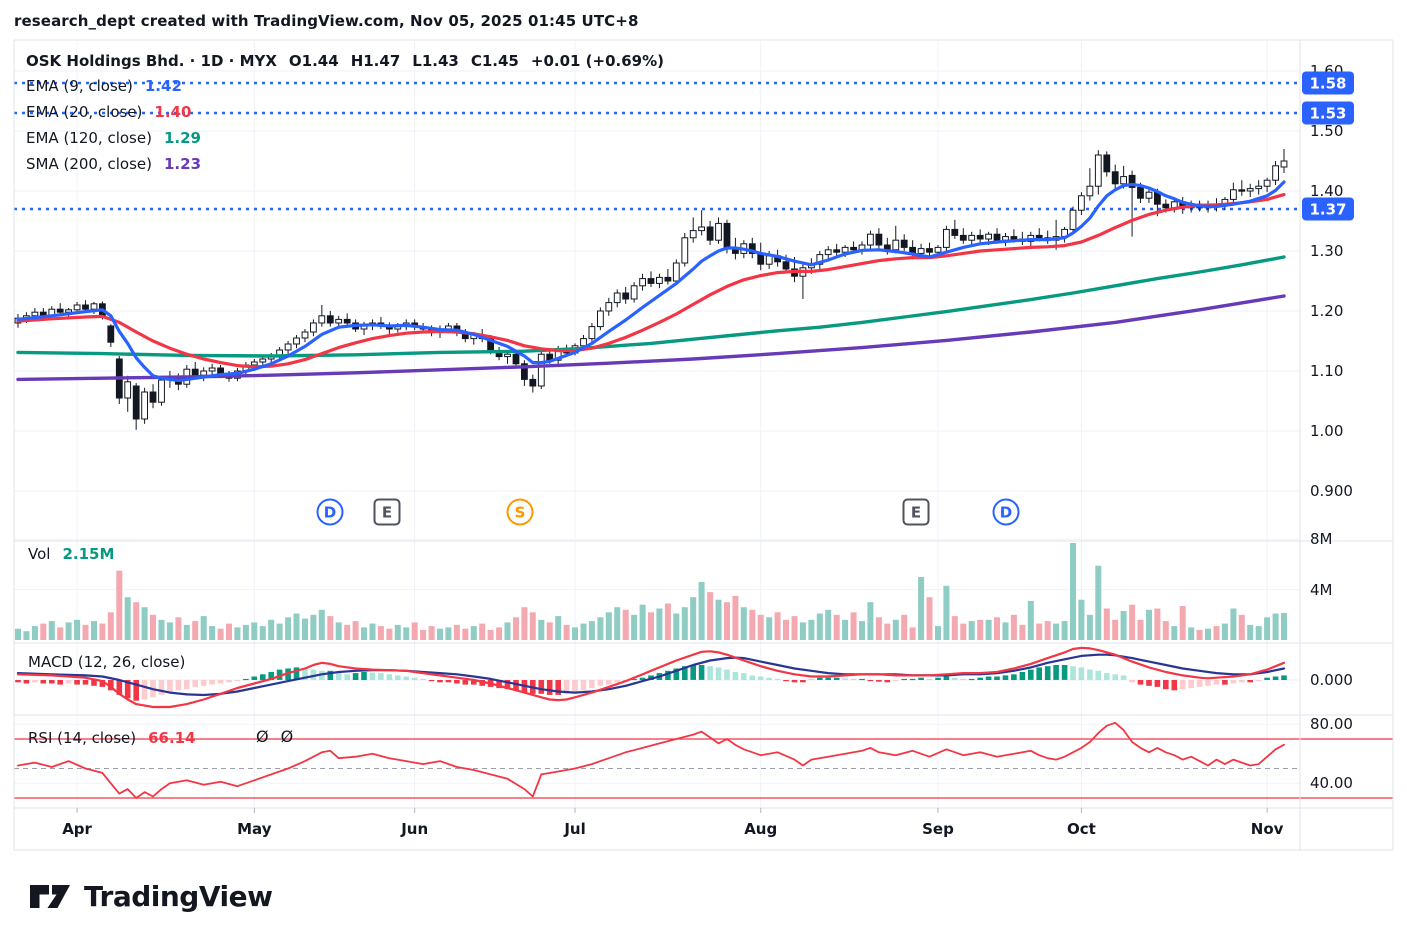  I want to click on price-tick-1.10: 1.10, so click(1327, 371).